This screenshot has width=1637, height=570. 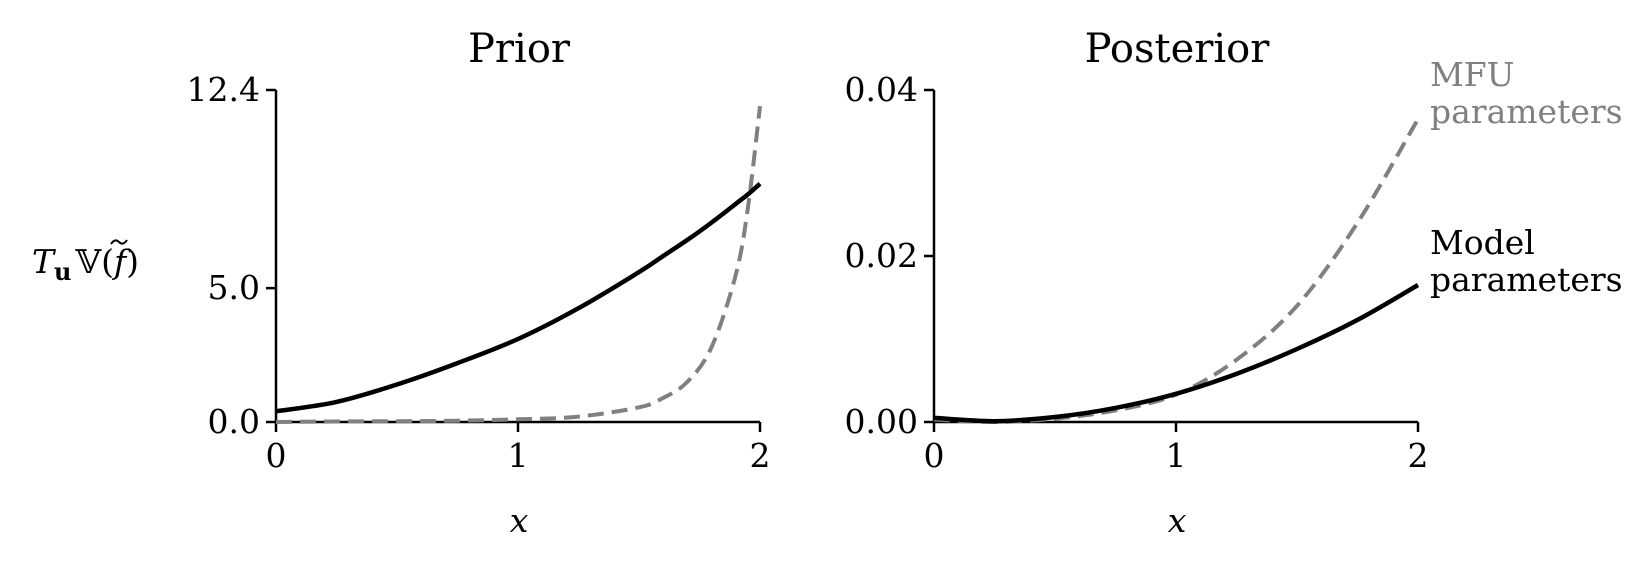 What do you see at coordinates (223, 89) in the screenshot?
I see `prior-y-tick-label: 12.4` at bounding box center [223, 89].